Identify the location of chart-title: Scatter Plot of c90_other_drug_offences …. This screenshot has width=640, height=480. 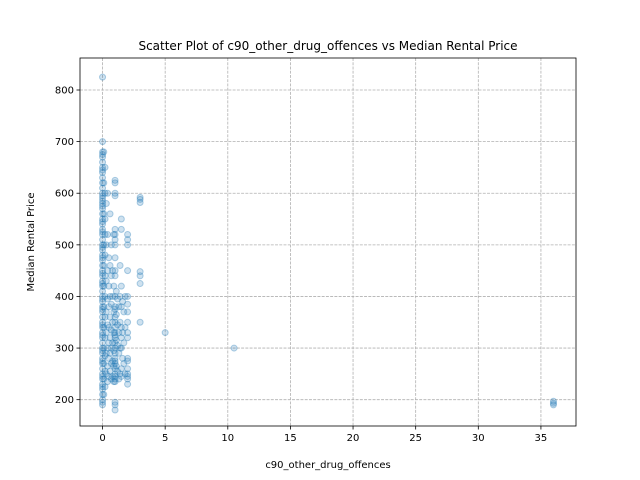
(327, 46).